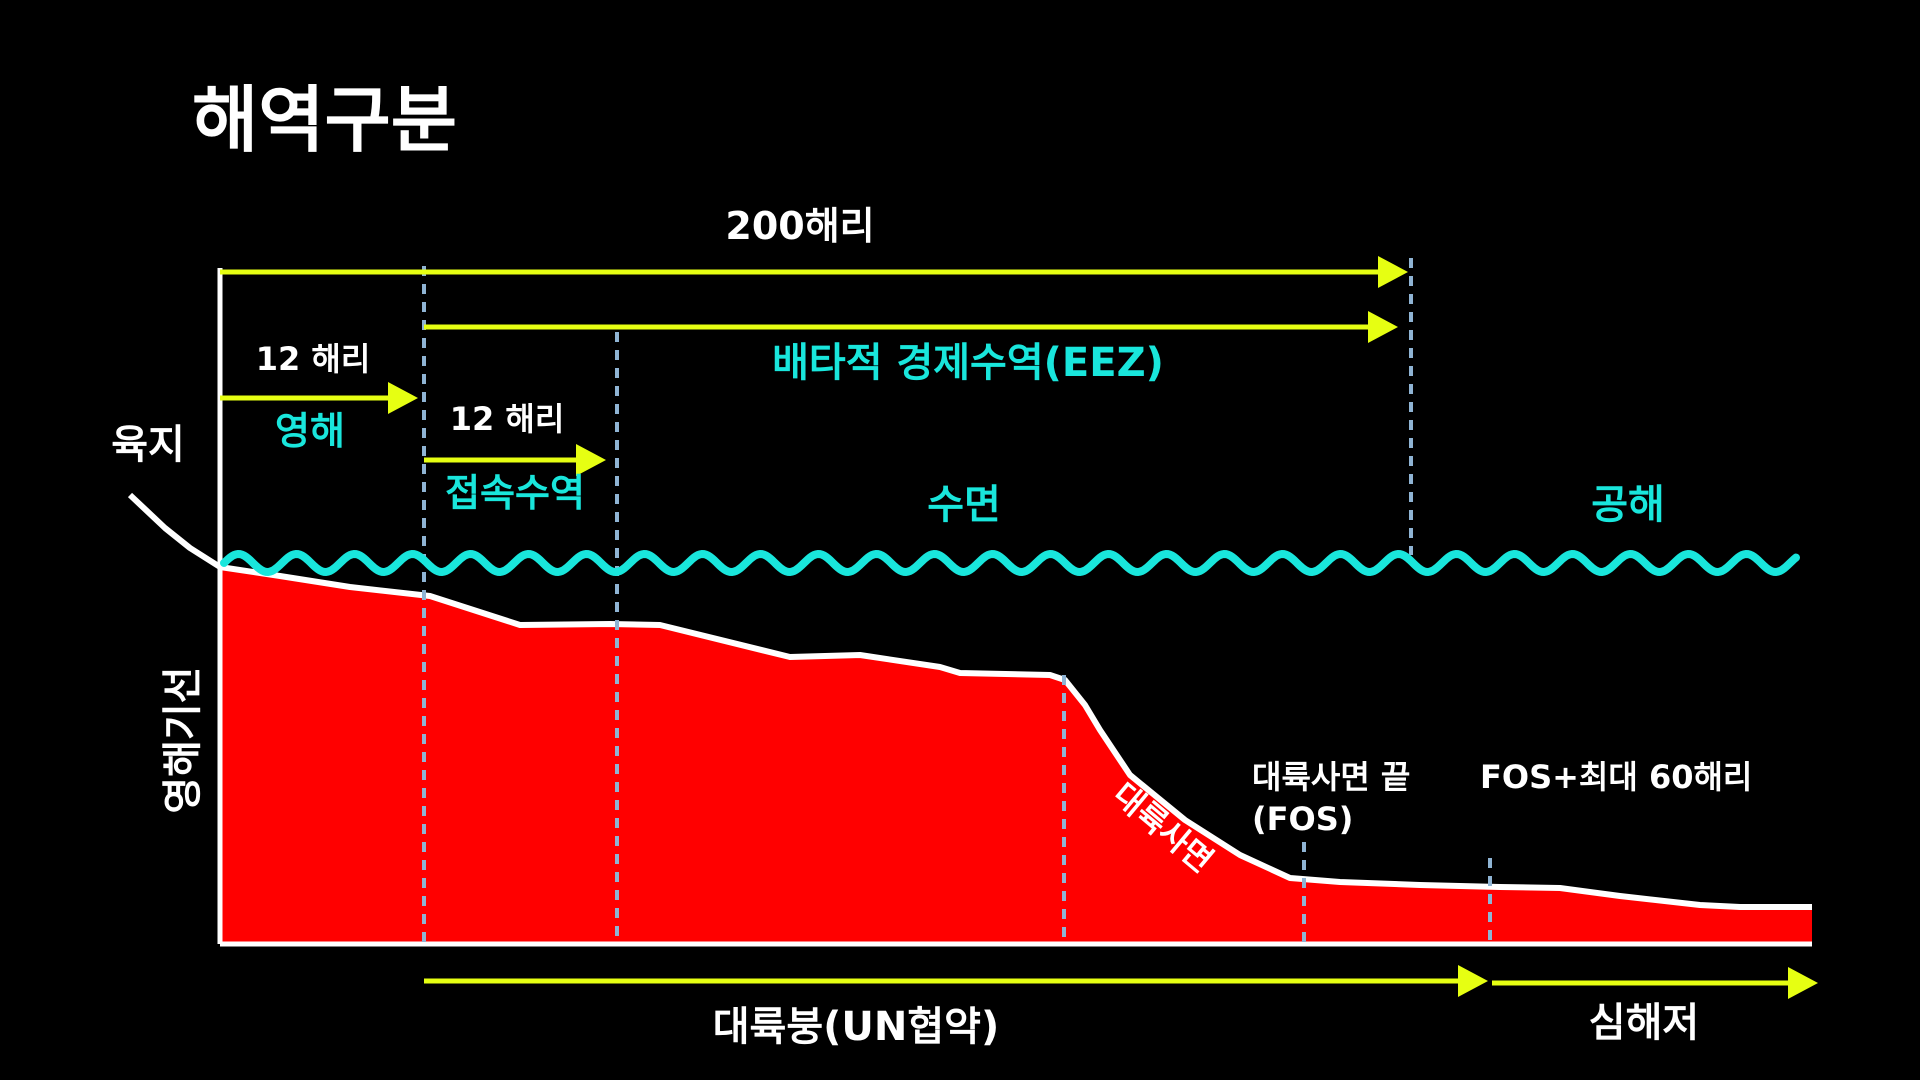  I want to click on label-contiguous-zone: 접속수역, so click(515, 493).